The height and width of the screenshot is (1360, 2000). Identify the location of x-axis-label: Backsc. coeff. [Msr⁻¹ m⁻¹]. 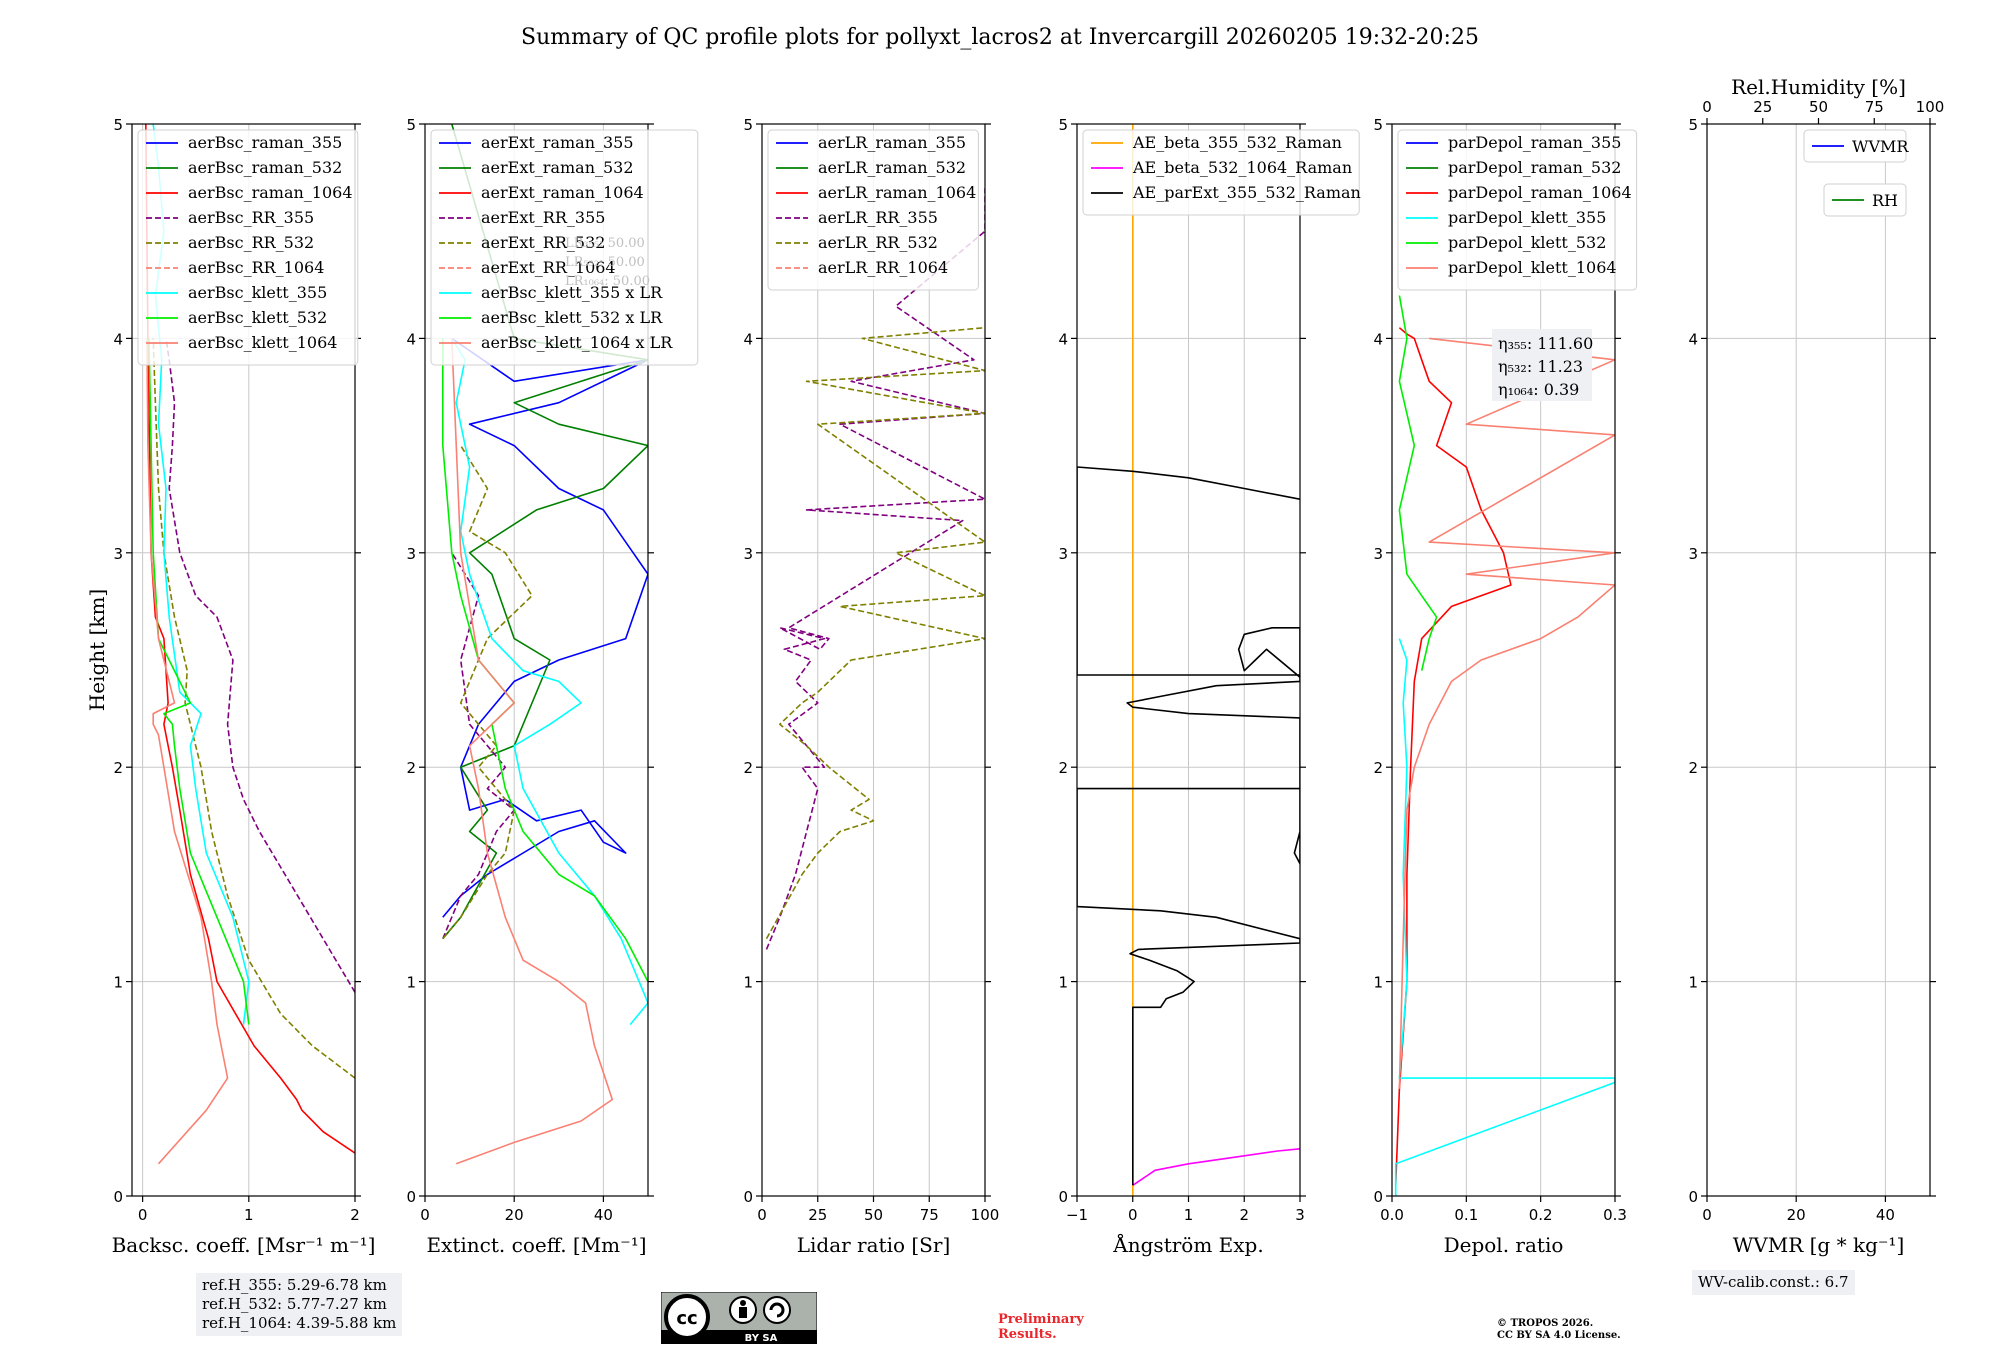
(244, 1245).